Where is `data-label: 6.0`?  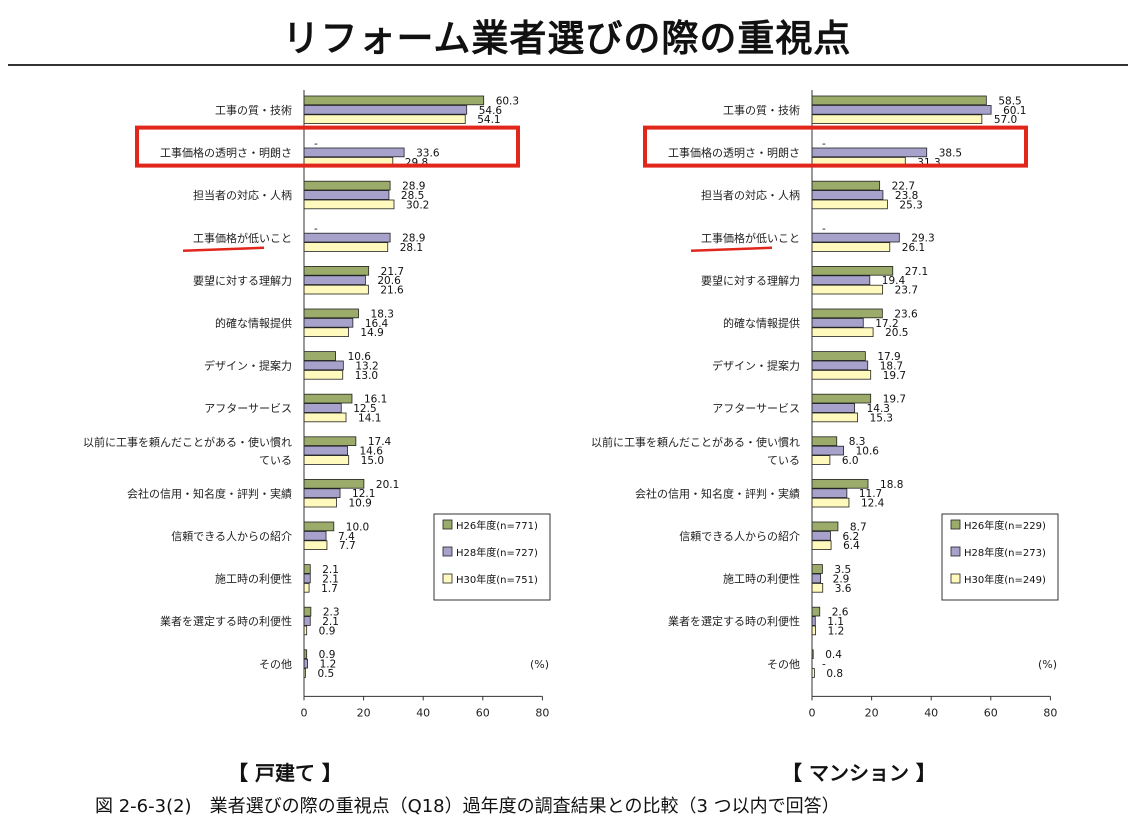
data-label: 6.0 is located at coordinates (850, 461).